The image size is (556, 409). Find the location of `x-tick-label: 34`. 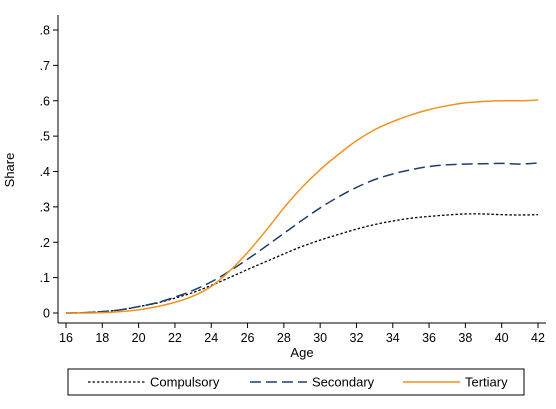

x-tick-label: 34 is located at coordinates (393, 338).